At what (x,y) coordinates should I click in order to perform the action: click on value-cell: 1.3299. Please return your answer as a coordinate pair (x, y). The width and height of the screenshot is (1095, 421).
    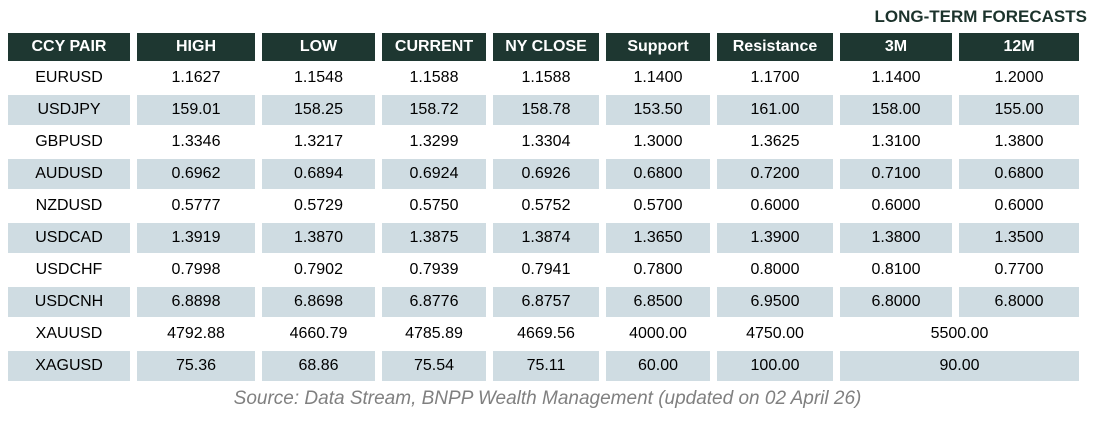
    Looking at the image, I should click on (434, 142).